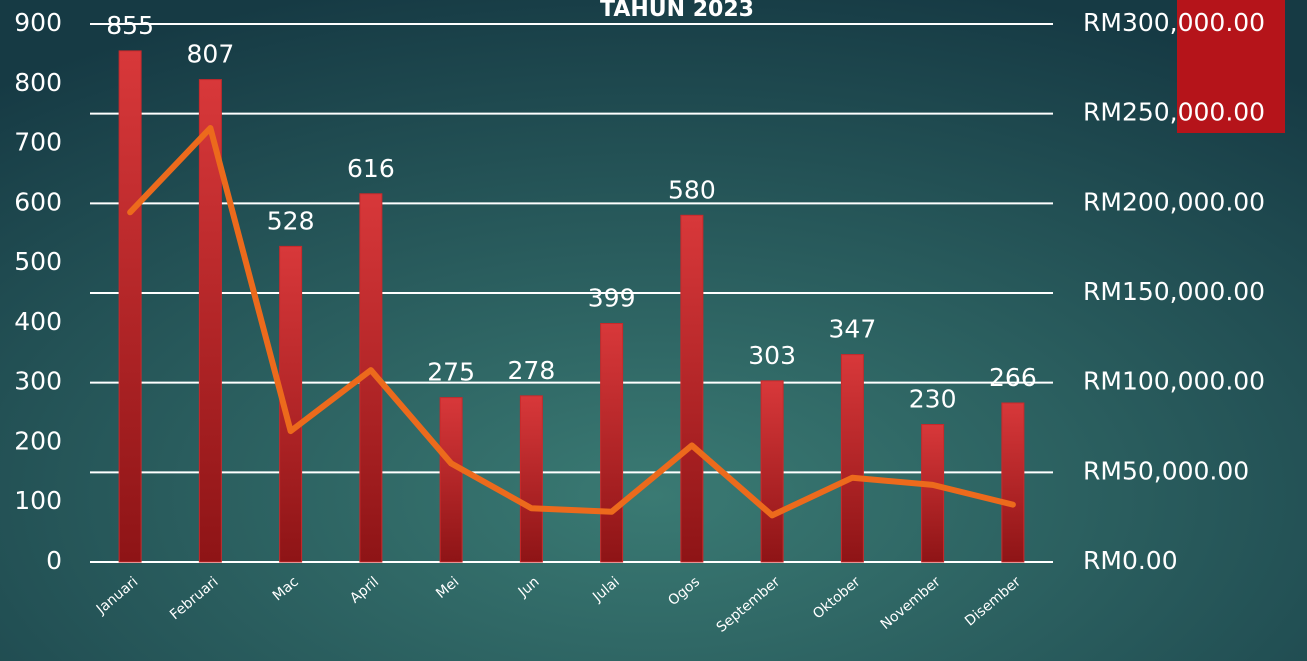 This screenshot has width=1307, height=661. Describe the element at coordinates (1174, 201) in the screenshot. I see `y2-tick-label: RM200,000.00` at that location.